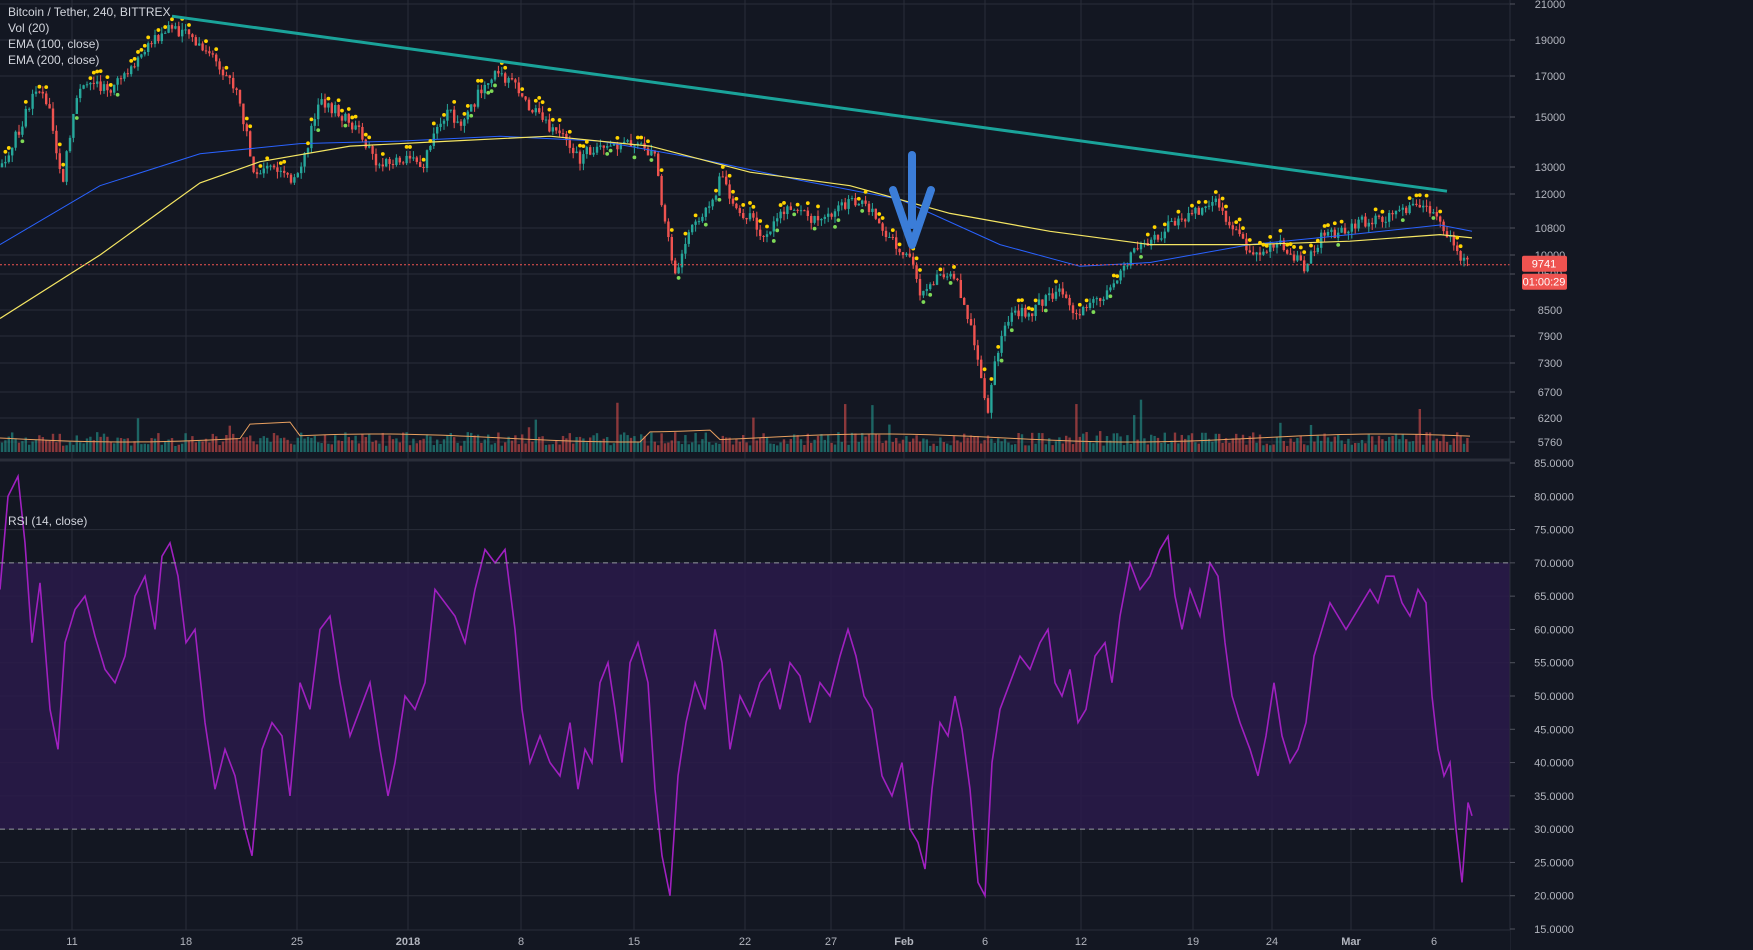 Image resolution: width=1753 pixels, height=950 pixels. Describe the element at coordinates (48, 521) in the screenshot. I see `rsi-legend: RSI (14, close)` at that location.